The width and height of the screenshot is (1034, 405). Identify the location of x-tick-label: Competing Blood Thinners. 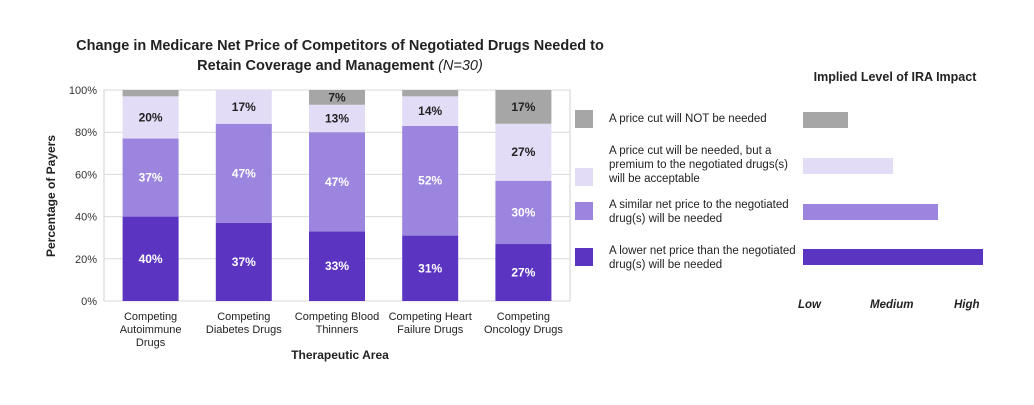
(337, 323).